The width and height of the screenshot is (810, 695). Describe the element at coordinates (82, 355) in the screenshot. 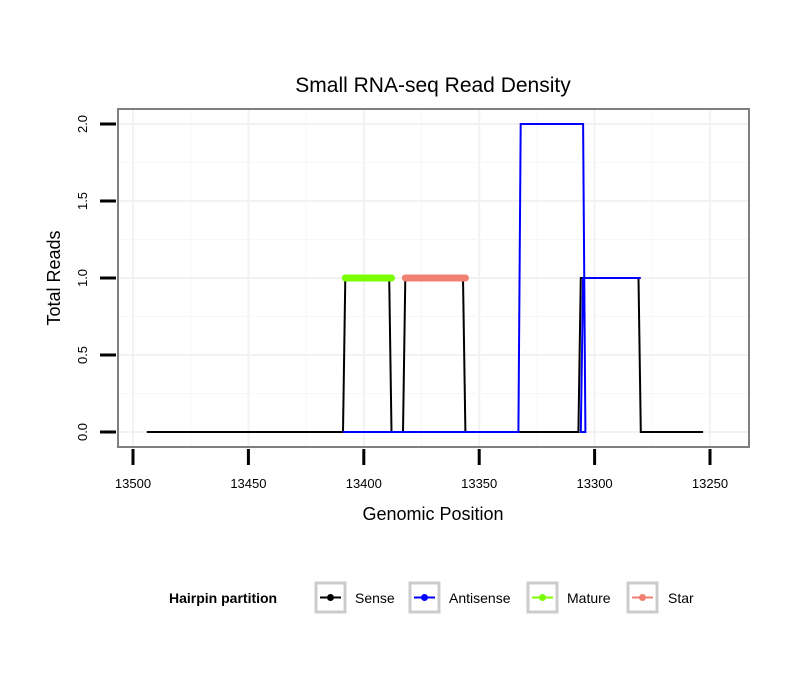

I see `y-tick-label: 0.5` at that location.